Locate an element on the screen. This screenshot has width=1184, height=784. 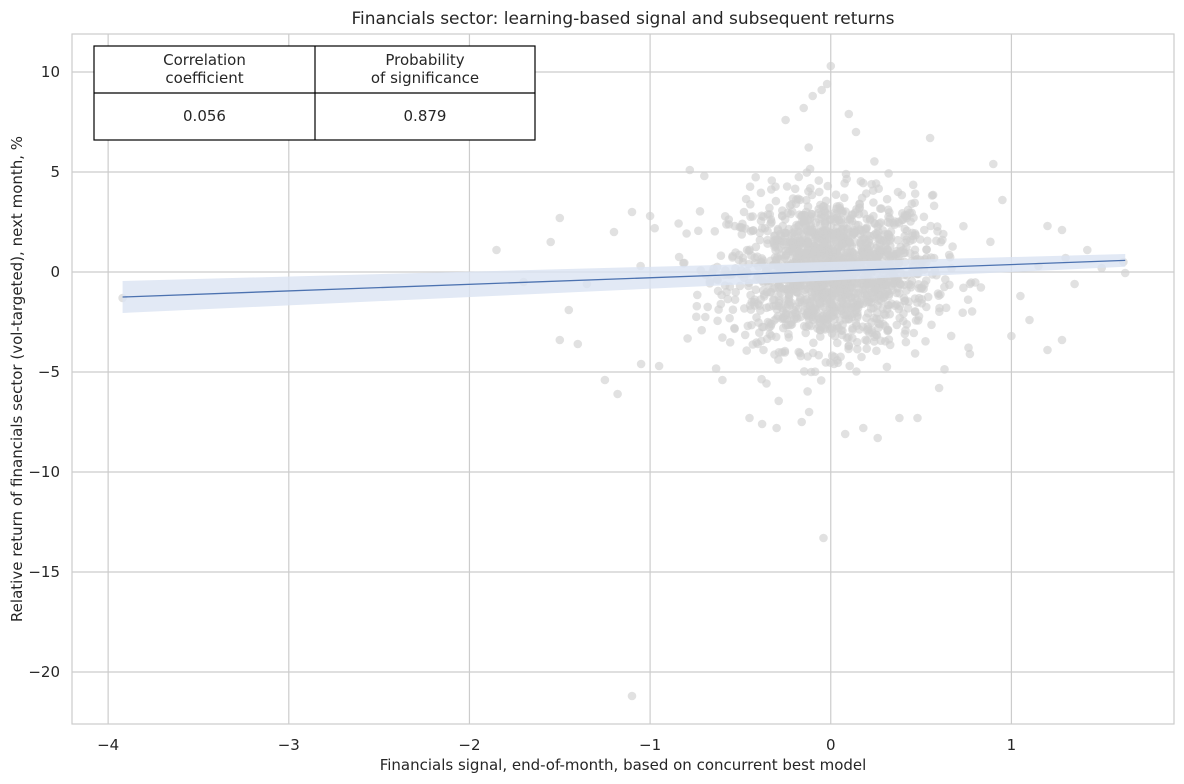
y-axis-ticks: 10 5 0 −5 −10 −15 −20 is located at coordinates (44, 372).